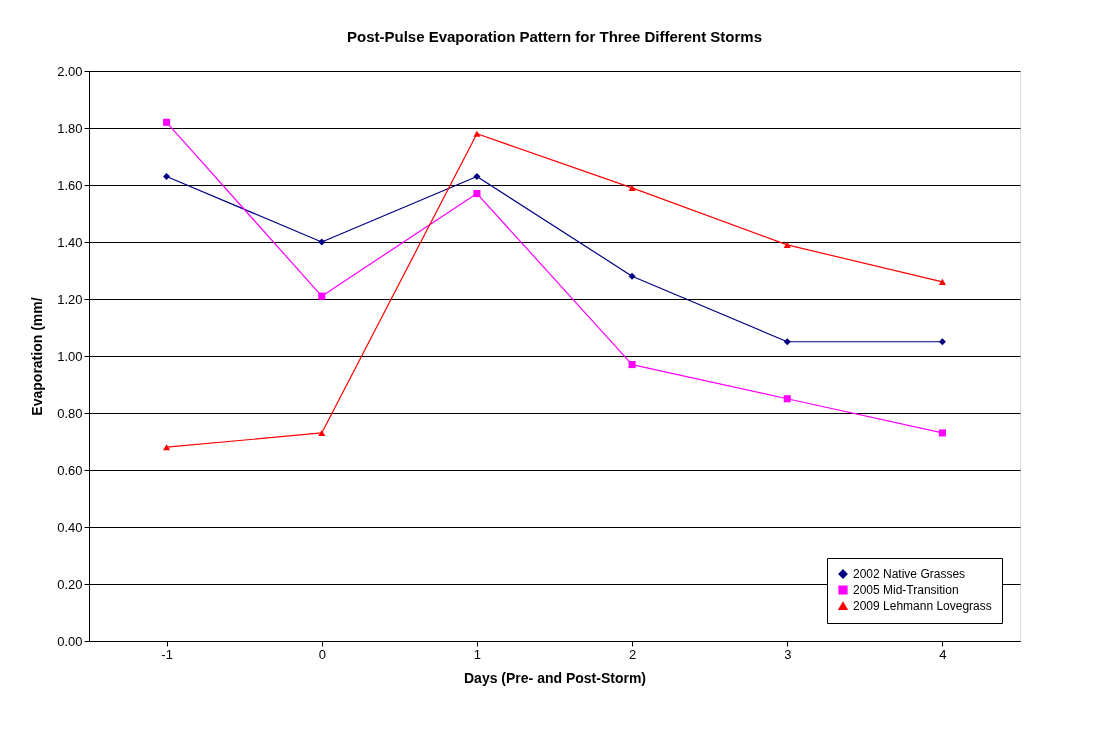 The height and width of the screenshot is (743, 1104). Describe the element at coordinates (788, 654) in the screenshot. I see `x-tick-label: 3` at that location.